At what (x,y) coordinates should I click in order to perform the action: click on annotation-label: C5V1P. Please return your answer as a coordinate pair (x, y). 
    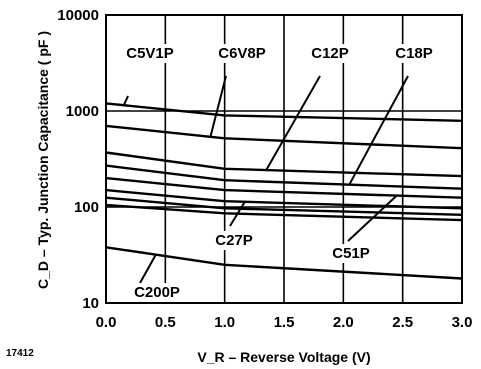
    Looking at the image, I should click on (150, 53).